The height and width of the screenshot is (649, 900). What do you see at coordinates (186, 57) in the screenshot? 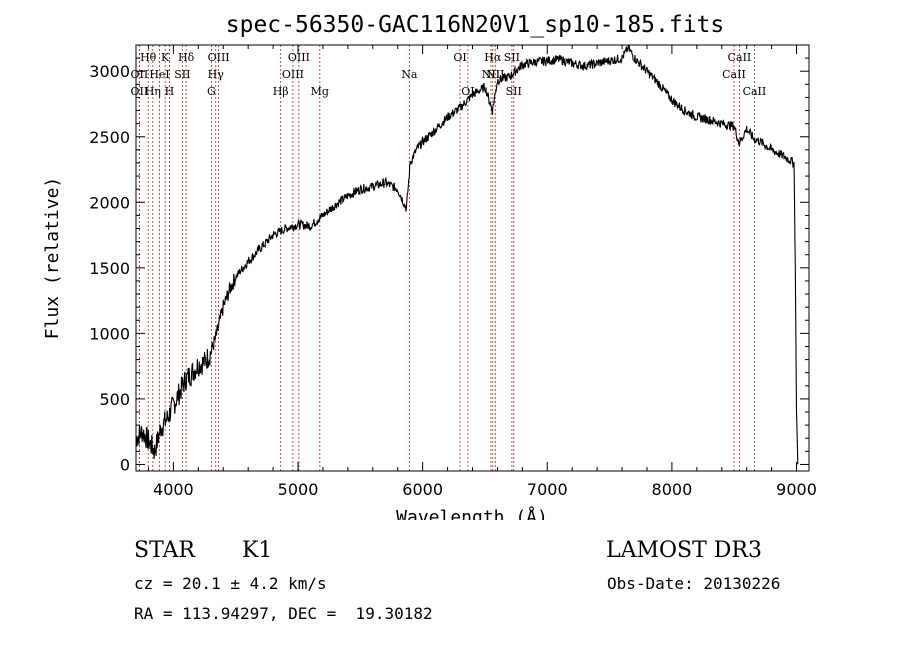
I see `spectral-line-label: Hδ` at bounding box center [186, 57].